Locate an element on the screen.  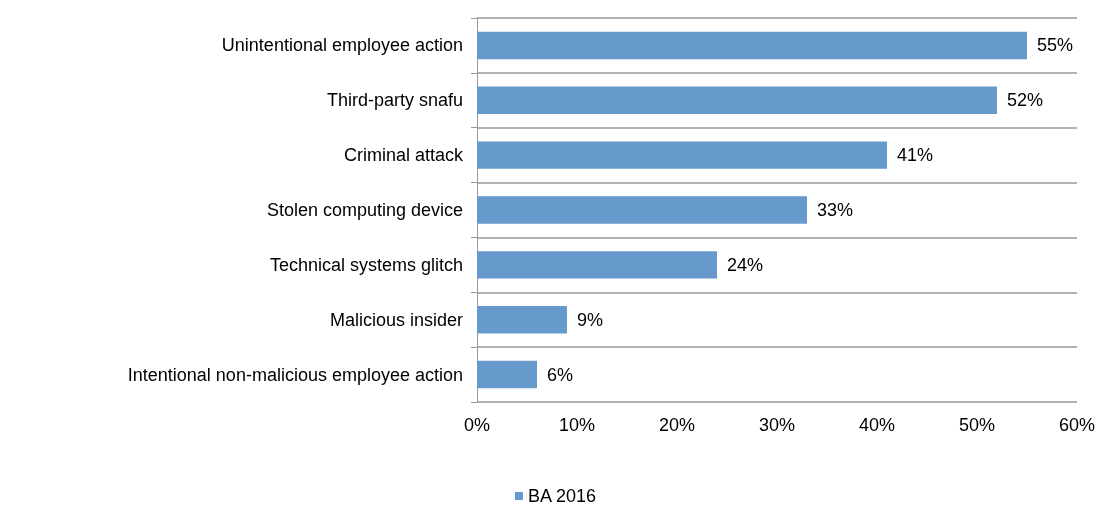
data-label: 24% is located at coordinates (745, 264).